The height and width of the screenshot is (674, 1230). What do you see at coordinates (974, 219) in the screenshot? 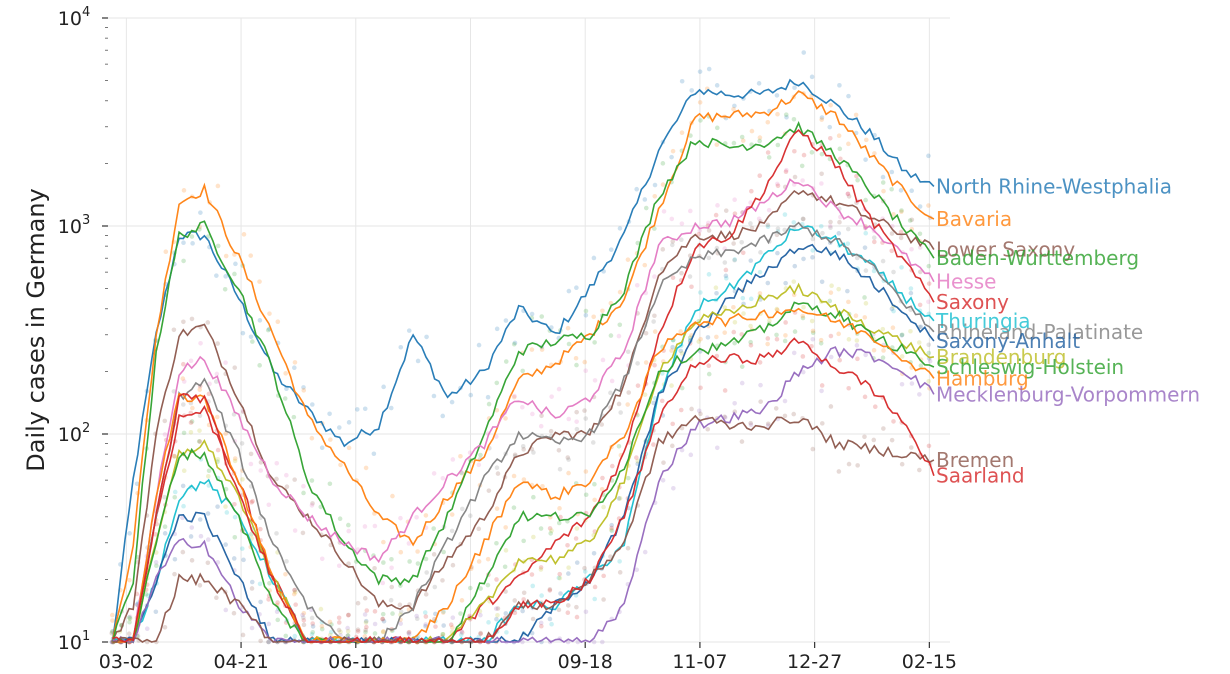
I see `series-label: Bavaria` at bounding box center [974, 219].